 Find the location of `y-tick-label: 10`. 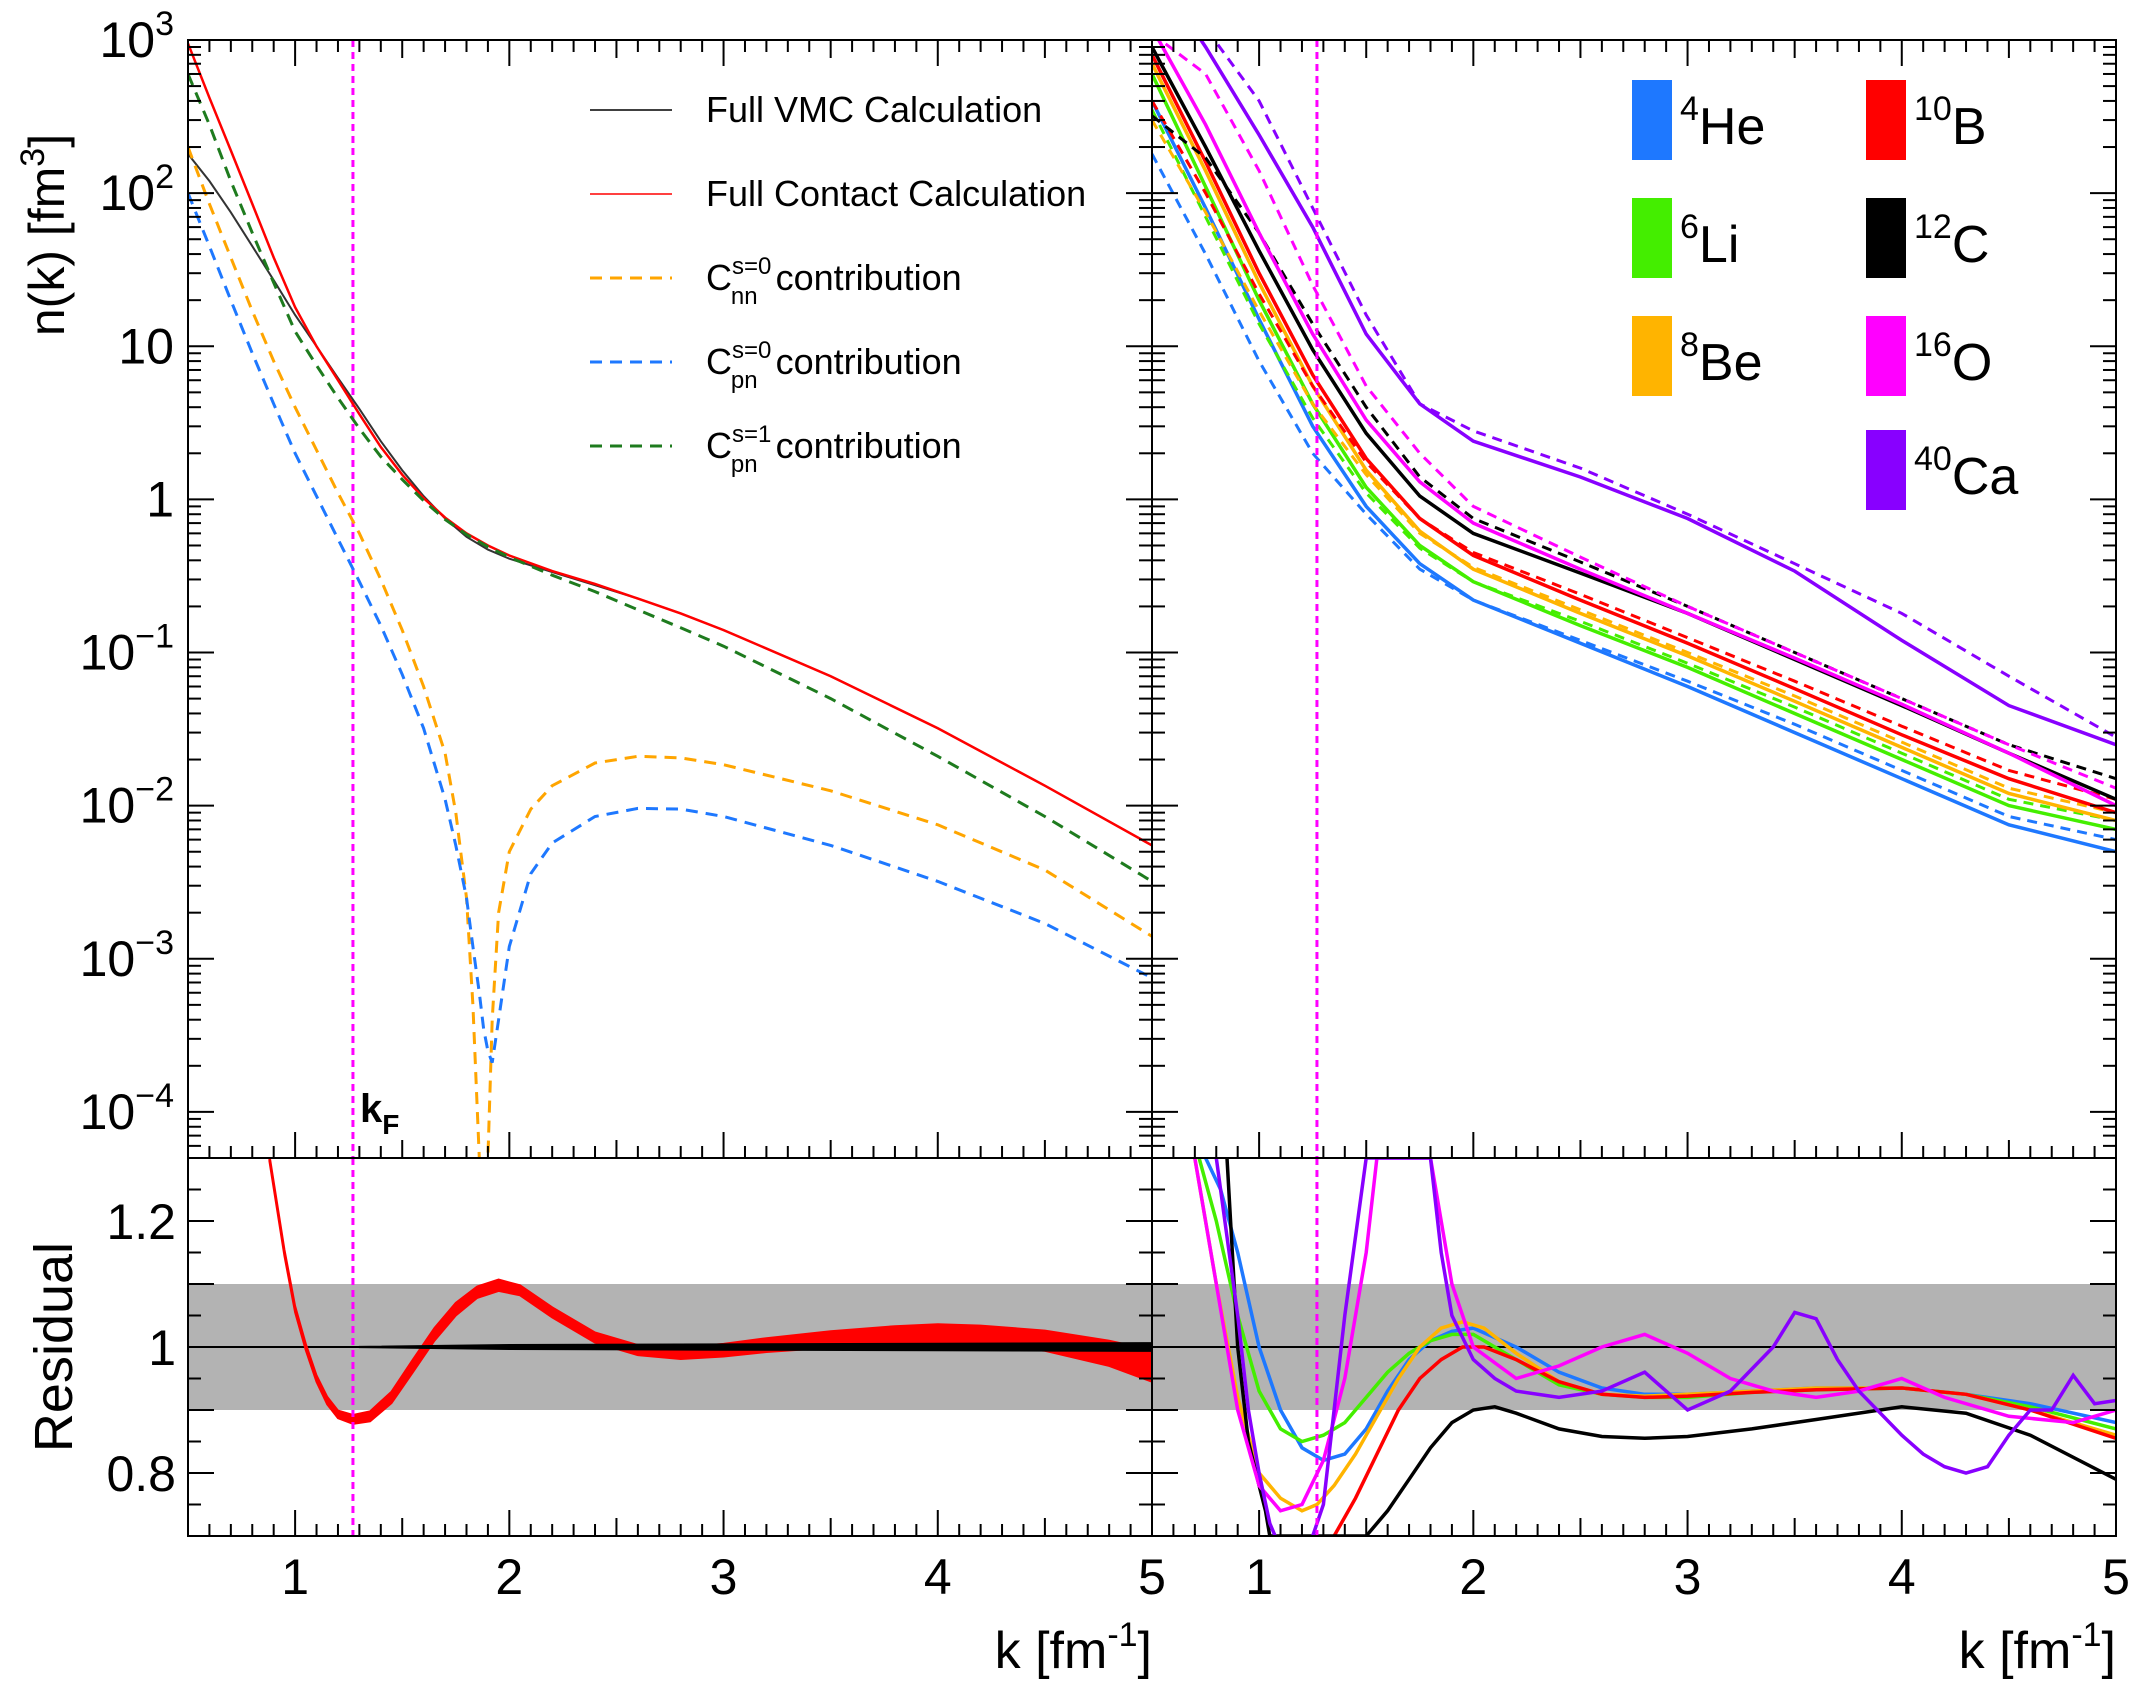

y-tick-label: 10 is located at coordinates (146, 346).